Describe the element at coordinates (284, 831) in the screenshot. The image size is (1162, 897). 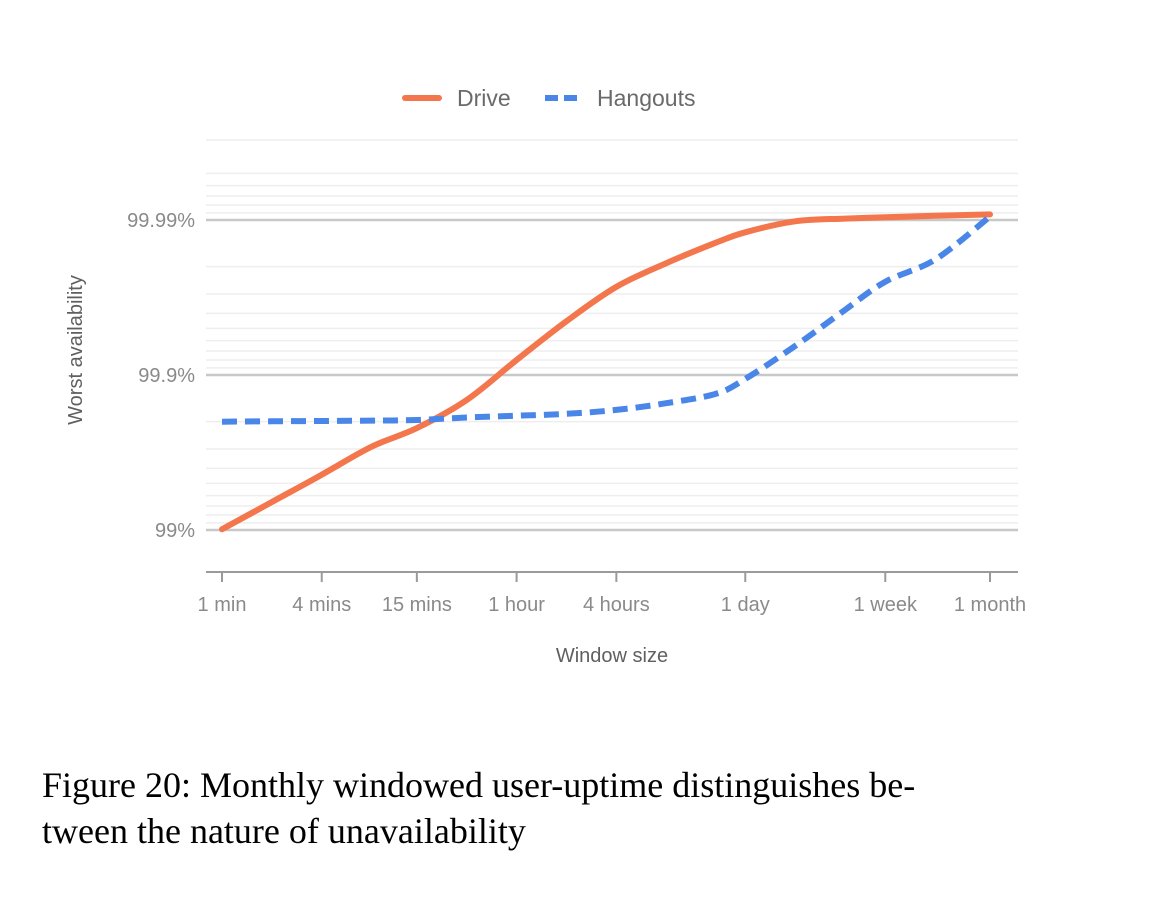
I see `caption-line-2: tween the nature of unavailability` at that location.